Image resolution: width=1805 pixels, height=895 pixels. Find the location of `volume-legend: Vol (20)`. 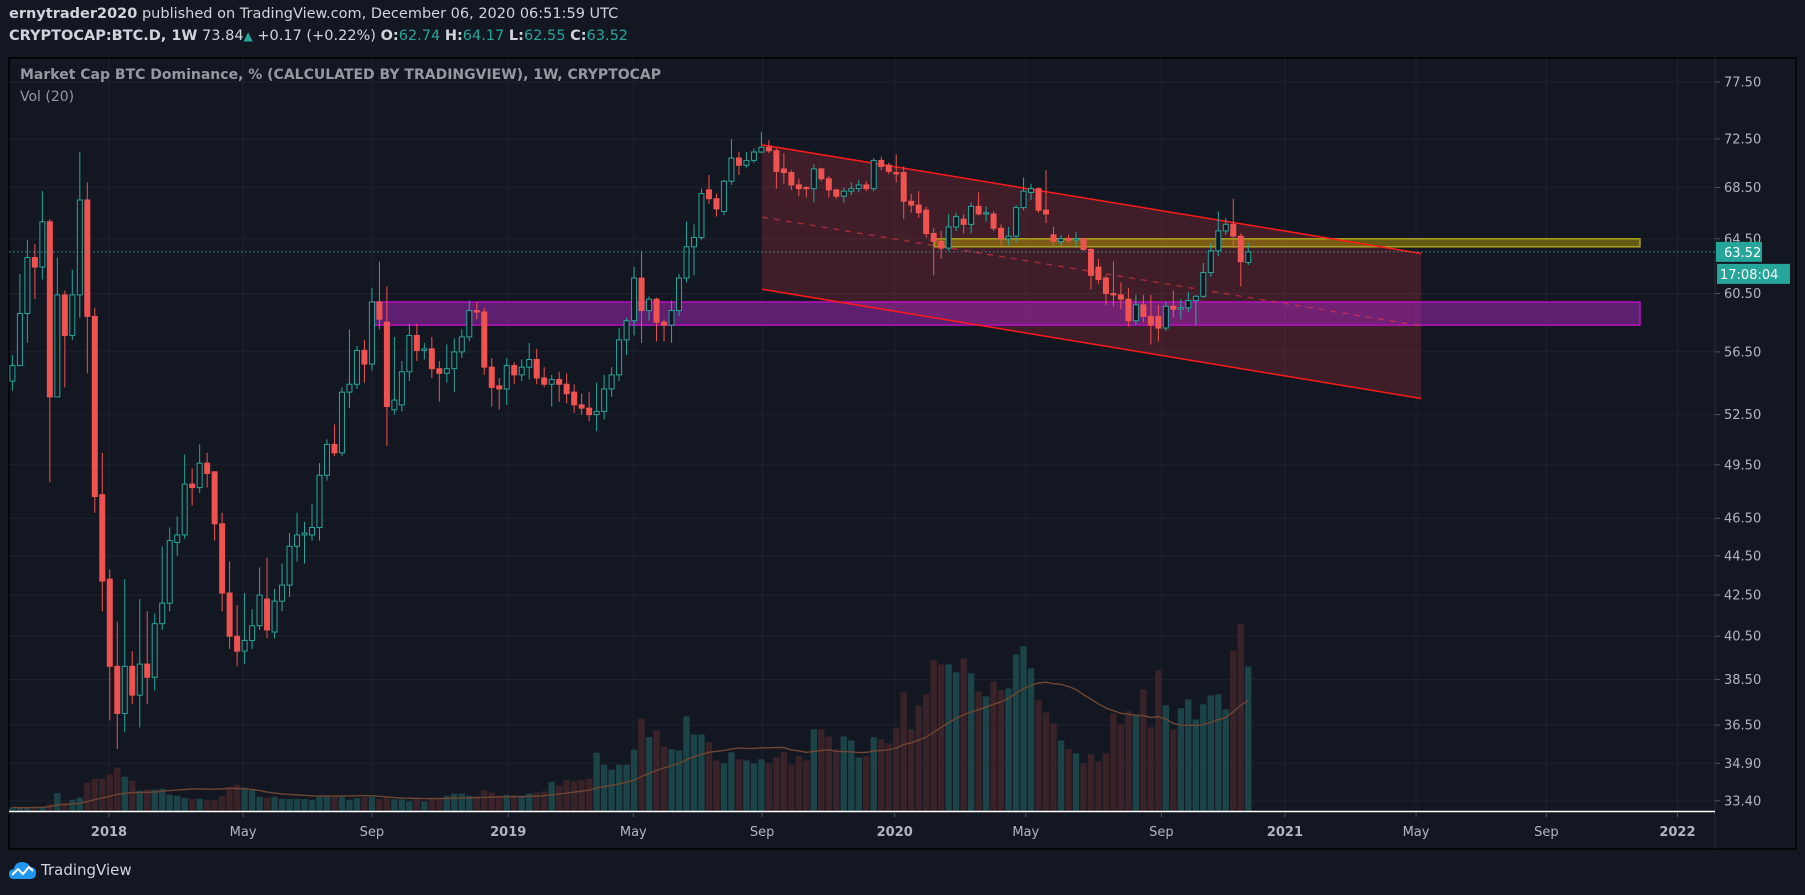

volume-legend: Vol (20) is located at coordinates (47, 97).